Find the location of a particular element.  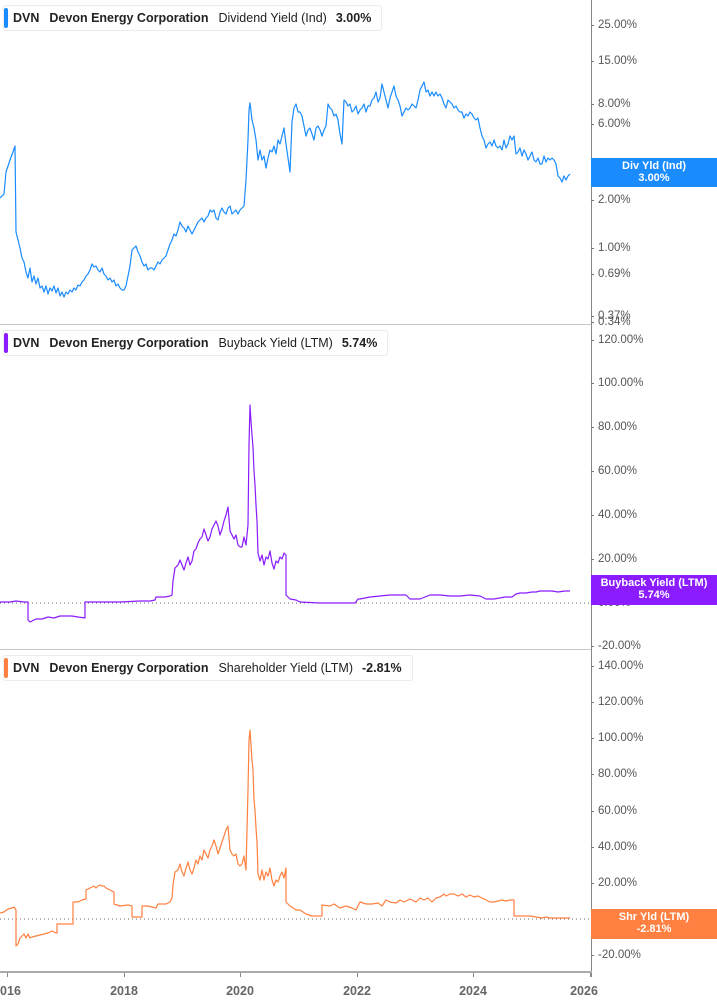

x-tick-label: 2022 is located at coordinates (357, 991).